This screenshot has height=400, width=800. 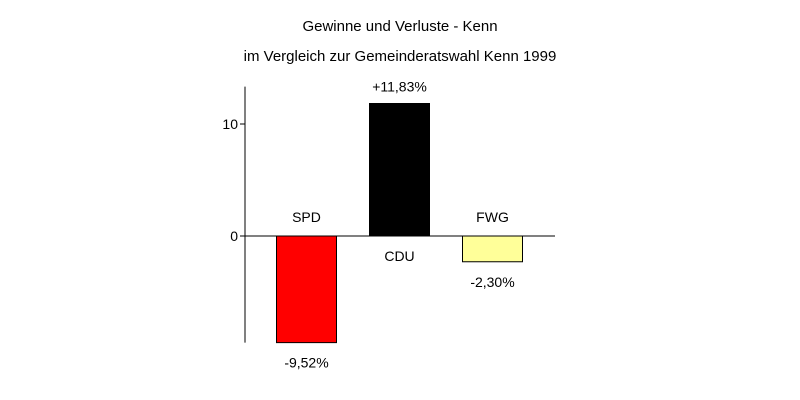 I want to click on bar-fwg, so click(x=492, y=249).